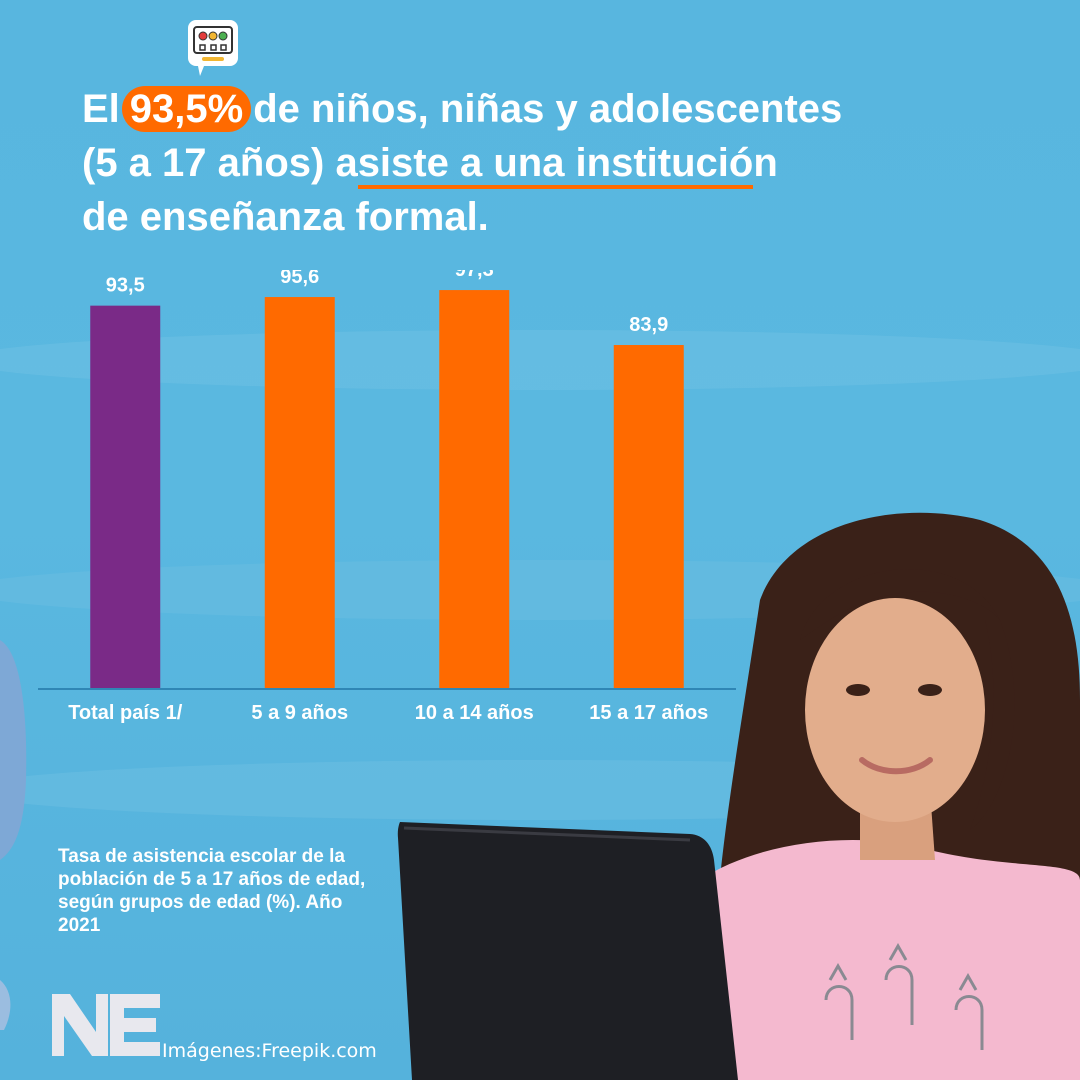 Image resolution: width=1080 pixels, height=1080 pixels. Describe the element at coordinates (299, 713) in the screenshot. I see `category-tick-label: 5 a 9 años` at that location.